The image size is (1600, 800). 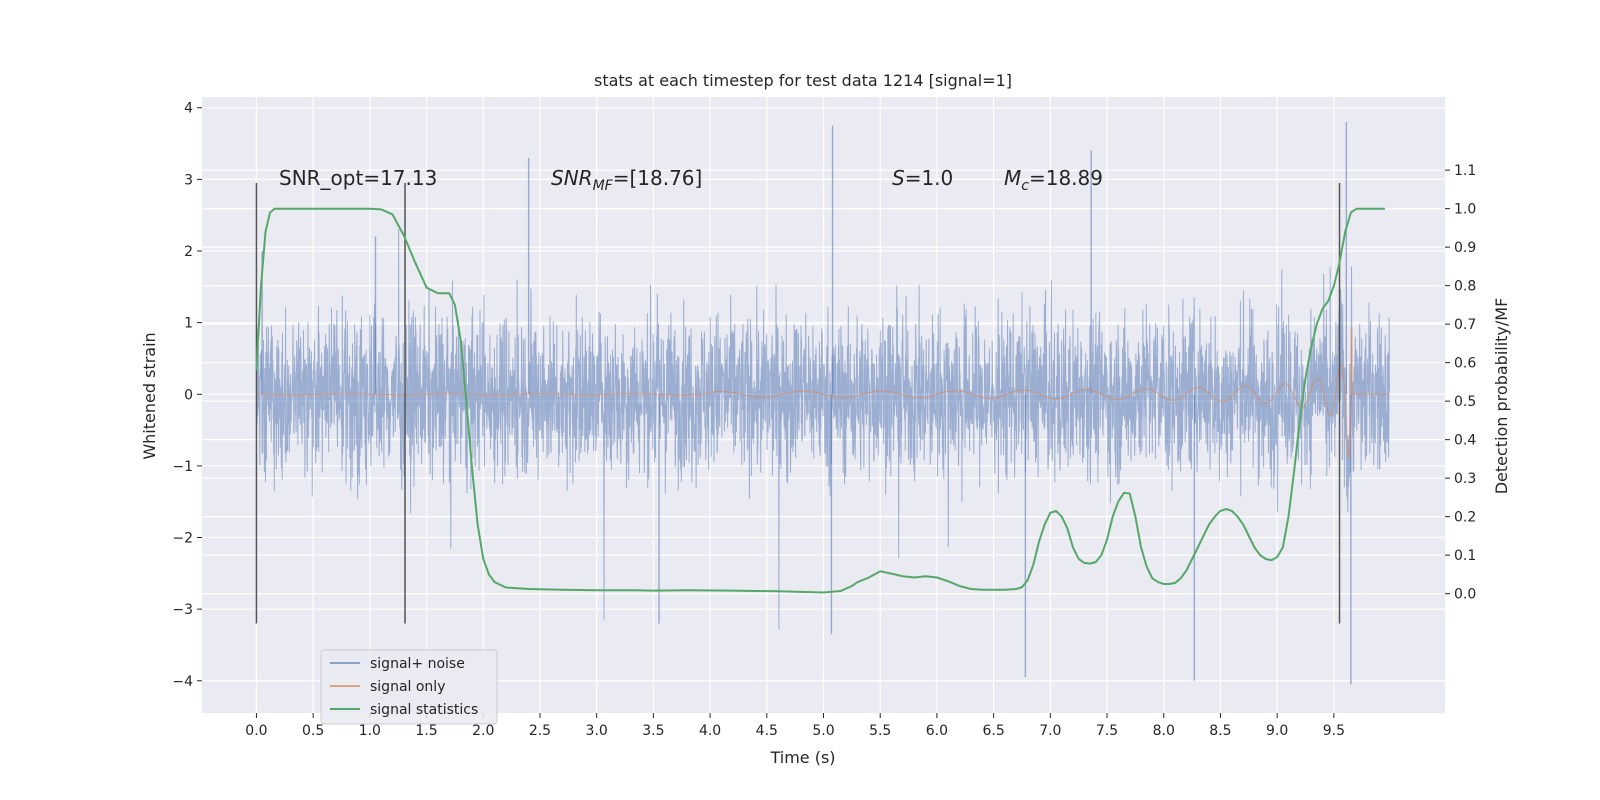 What do you see at coordinates (188, 180) in the screenshot?
I see `y-tick-label-7: 3` at bounding box center [188, 180].